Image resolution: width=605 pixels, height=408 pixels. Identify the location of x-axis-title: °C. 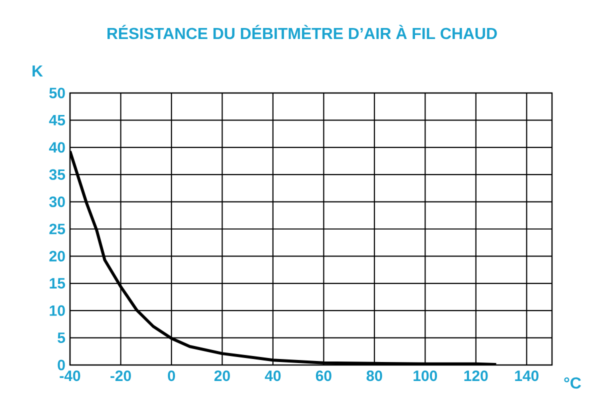
(572, 383).